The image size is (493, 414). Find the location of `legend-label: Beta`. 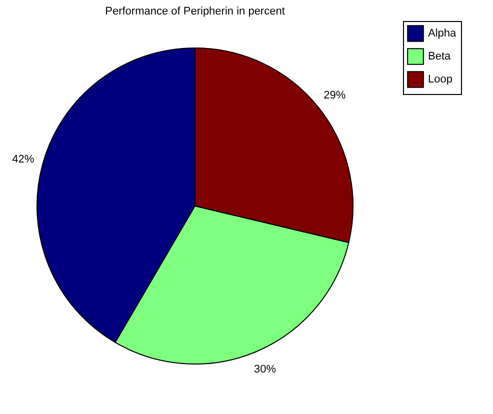

legend-label: Beta is located at coordinates (440, 56).